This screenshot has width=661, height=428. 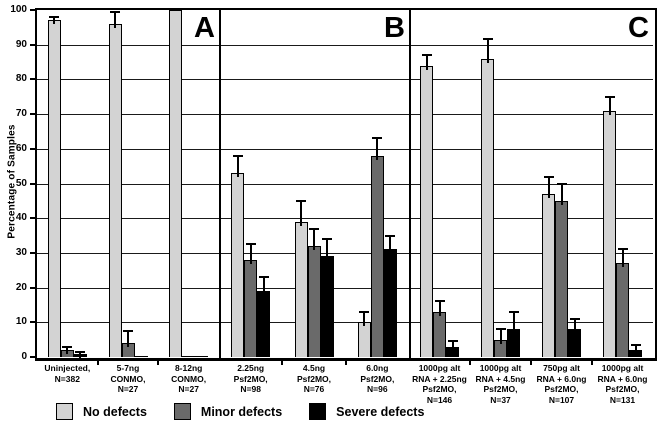 I want to click on y-tick-label: 100, so click(x=18, y=9).